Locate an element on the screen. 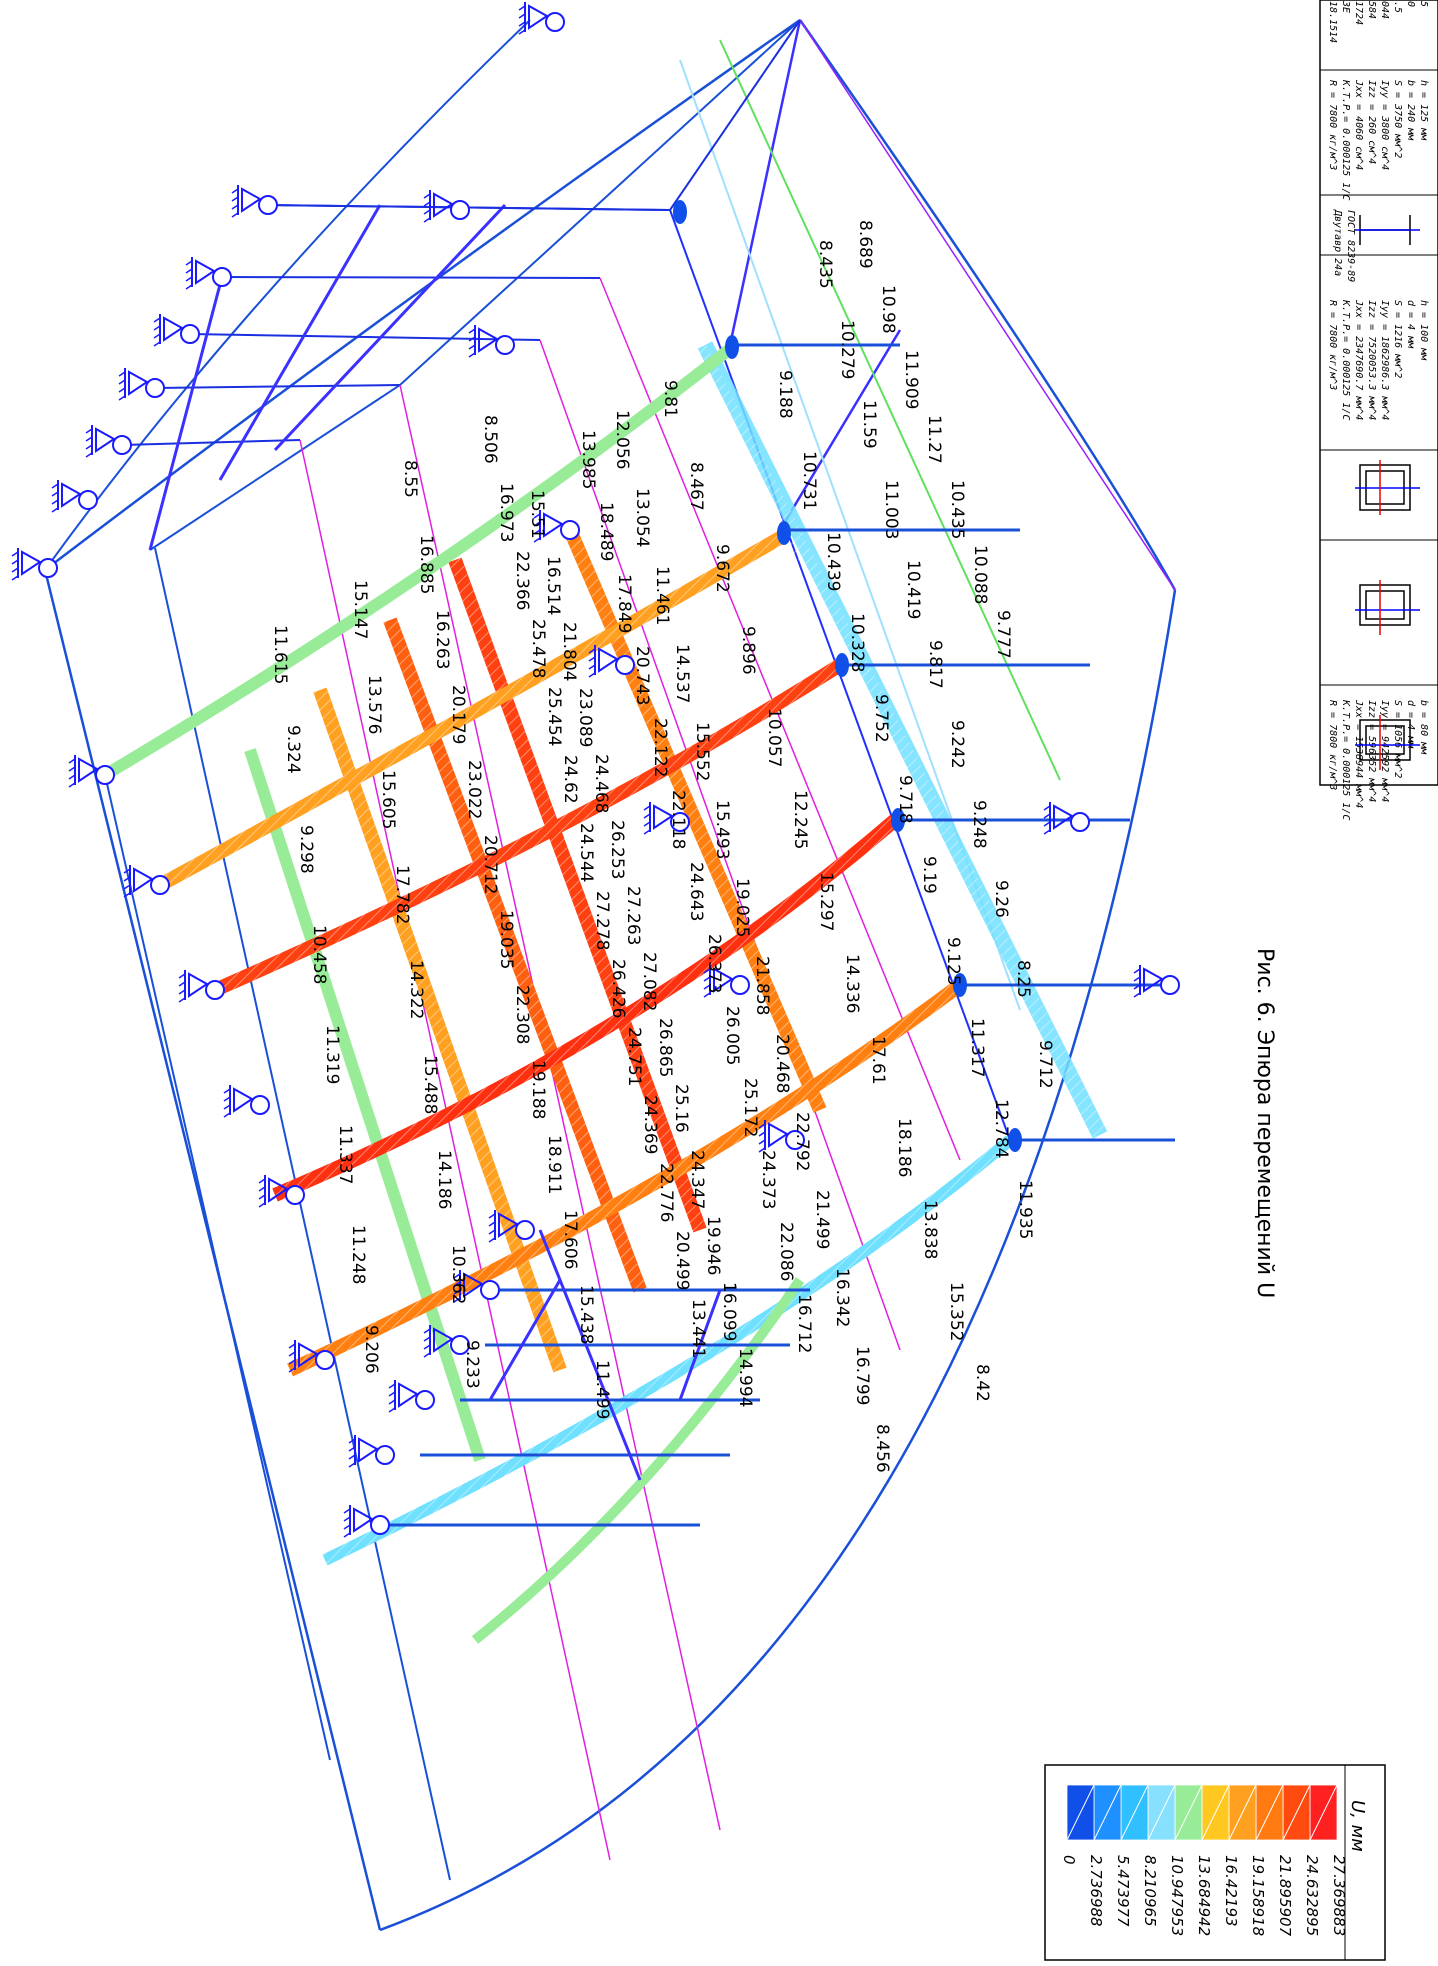 The image size is (1438, 1966). displacement-value: 8.435 is located at coordinates (825, 264).